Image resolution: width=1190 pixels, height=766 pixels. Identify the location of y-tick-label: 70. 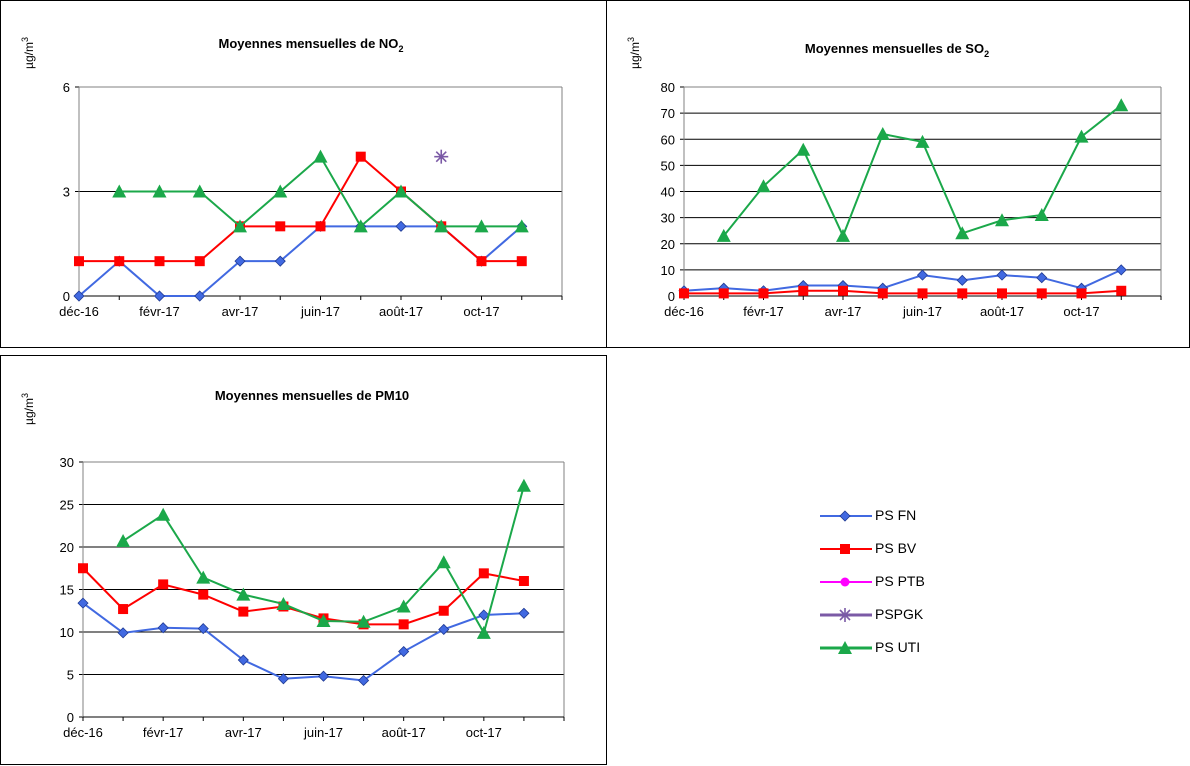
(668, 113).